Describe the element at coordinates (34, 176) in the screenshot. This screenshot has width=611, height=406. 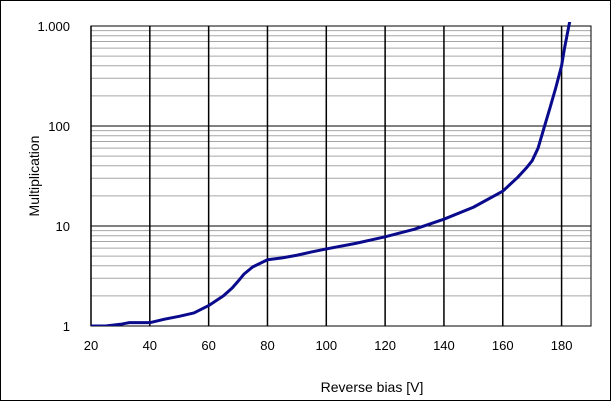
I see `y-axis-label: Multiplication` at that location.